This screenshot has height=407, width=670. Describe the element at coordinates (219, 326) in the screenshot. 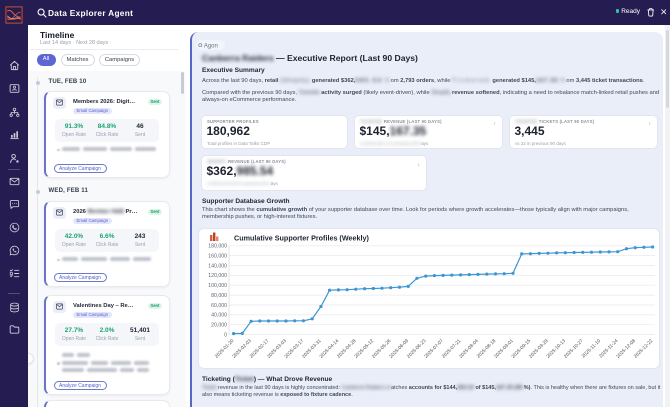

I see `svg-text: 20,000` at that location.